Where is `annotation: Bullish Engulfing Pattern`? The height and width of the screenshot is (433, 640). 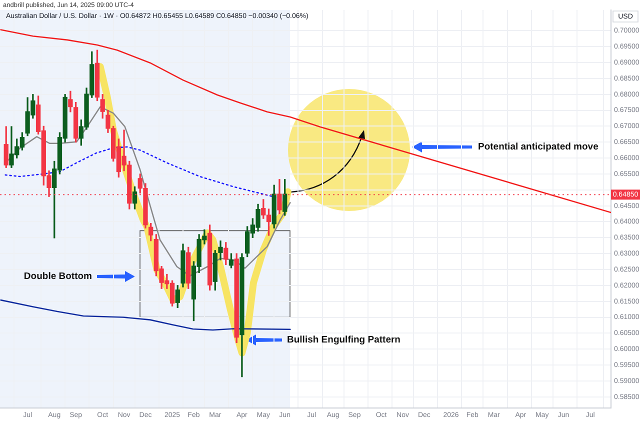
annotation: Bullish Engulfing Pattern is located at coordinates (344, 340).